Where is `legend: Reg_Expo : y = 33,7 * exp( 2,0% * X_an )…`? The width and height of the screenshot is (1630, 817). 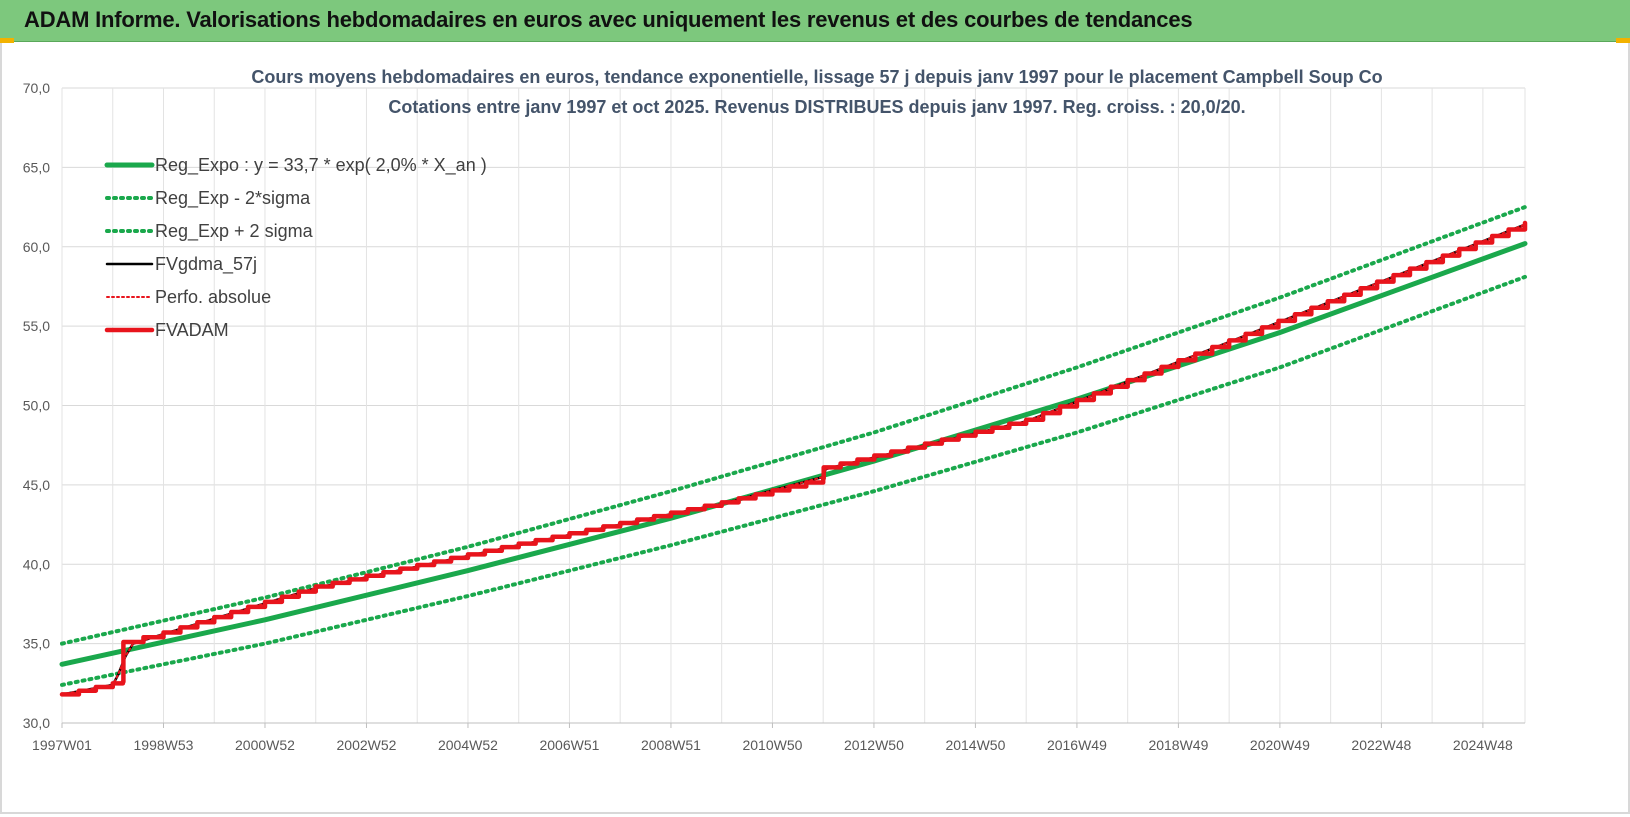
legend: Reg_Expo : y = 33,7 * exp( 2,0% * X_an )… is located at coordinates (295, 247).